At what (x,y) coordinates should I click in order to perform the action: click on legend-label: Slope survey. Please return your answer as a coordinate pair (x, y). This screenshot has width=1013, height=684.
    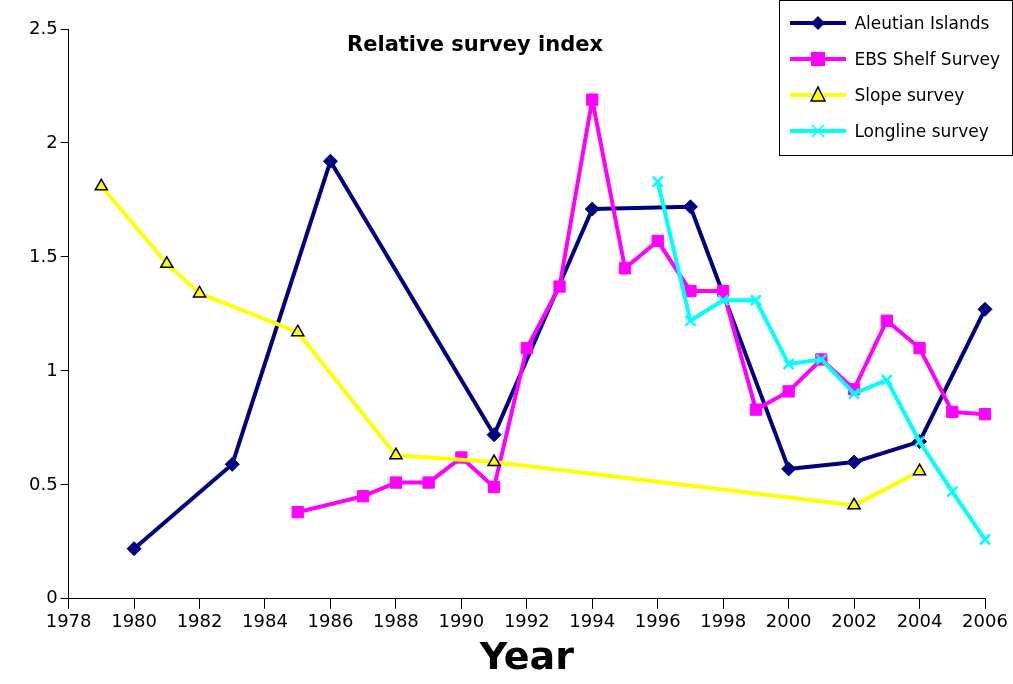
    Looking at the image, I should click on (909, 95).